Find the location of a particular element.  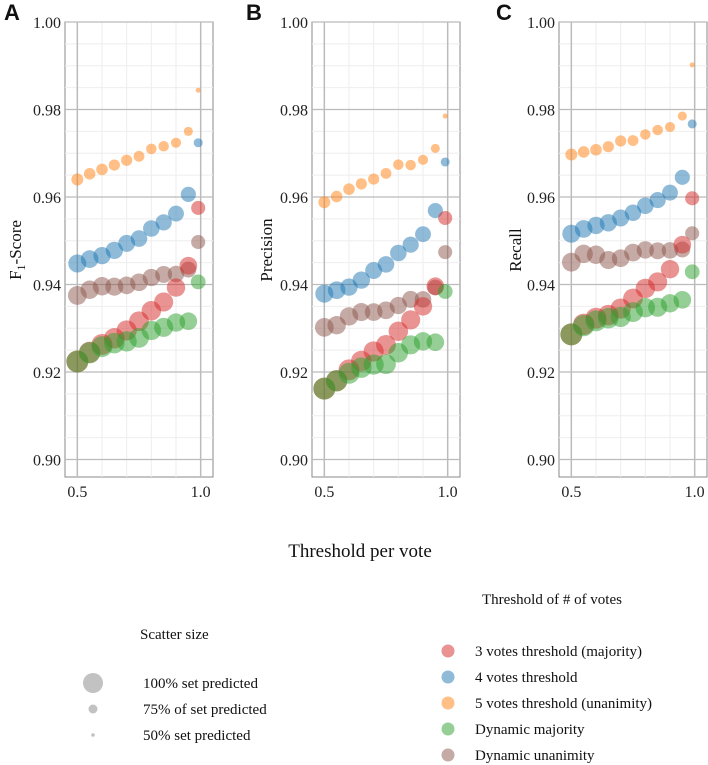

panel-letter: C is located at coordinates (504, 12).